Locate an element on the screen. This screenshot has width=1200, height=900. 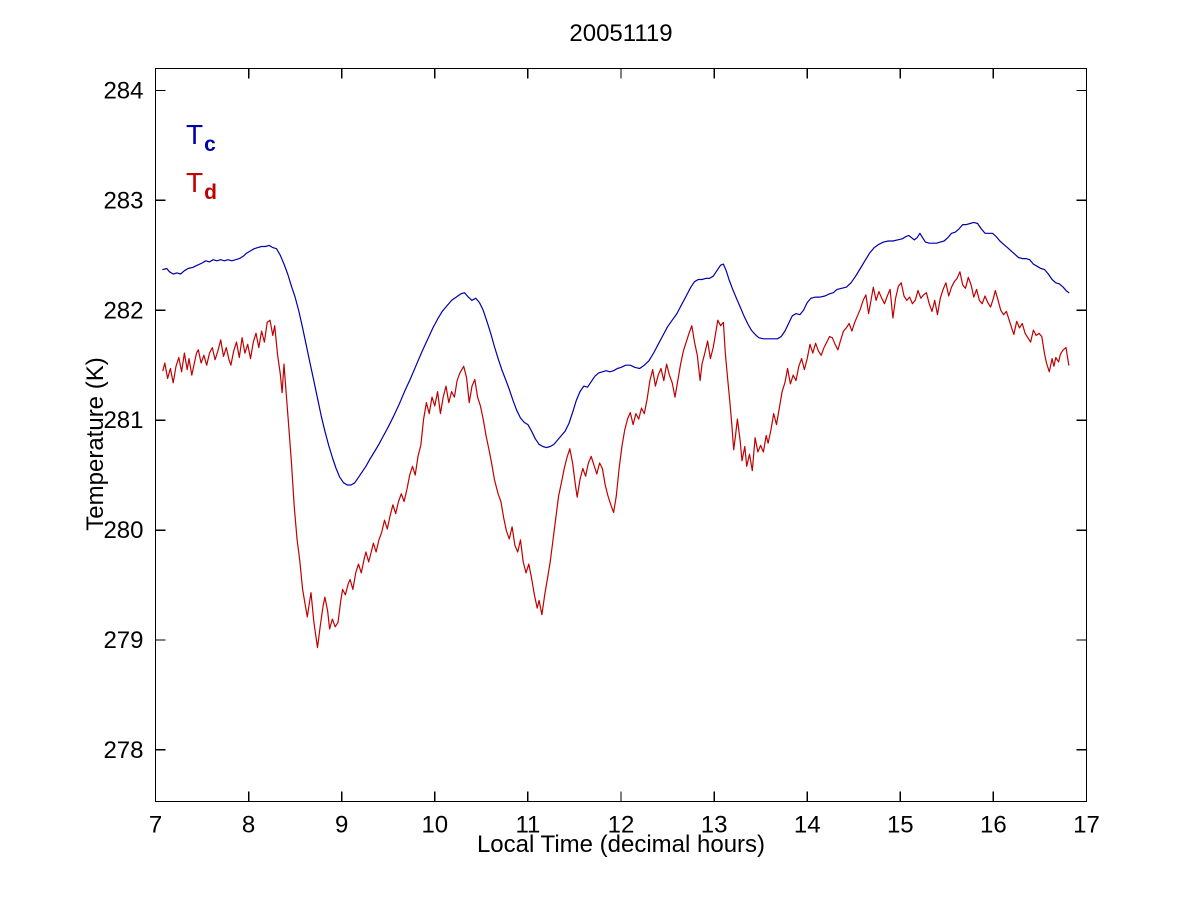
y-tick-label: 283 is located at coordinates (123, 200).